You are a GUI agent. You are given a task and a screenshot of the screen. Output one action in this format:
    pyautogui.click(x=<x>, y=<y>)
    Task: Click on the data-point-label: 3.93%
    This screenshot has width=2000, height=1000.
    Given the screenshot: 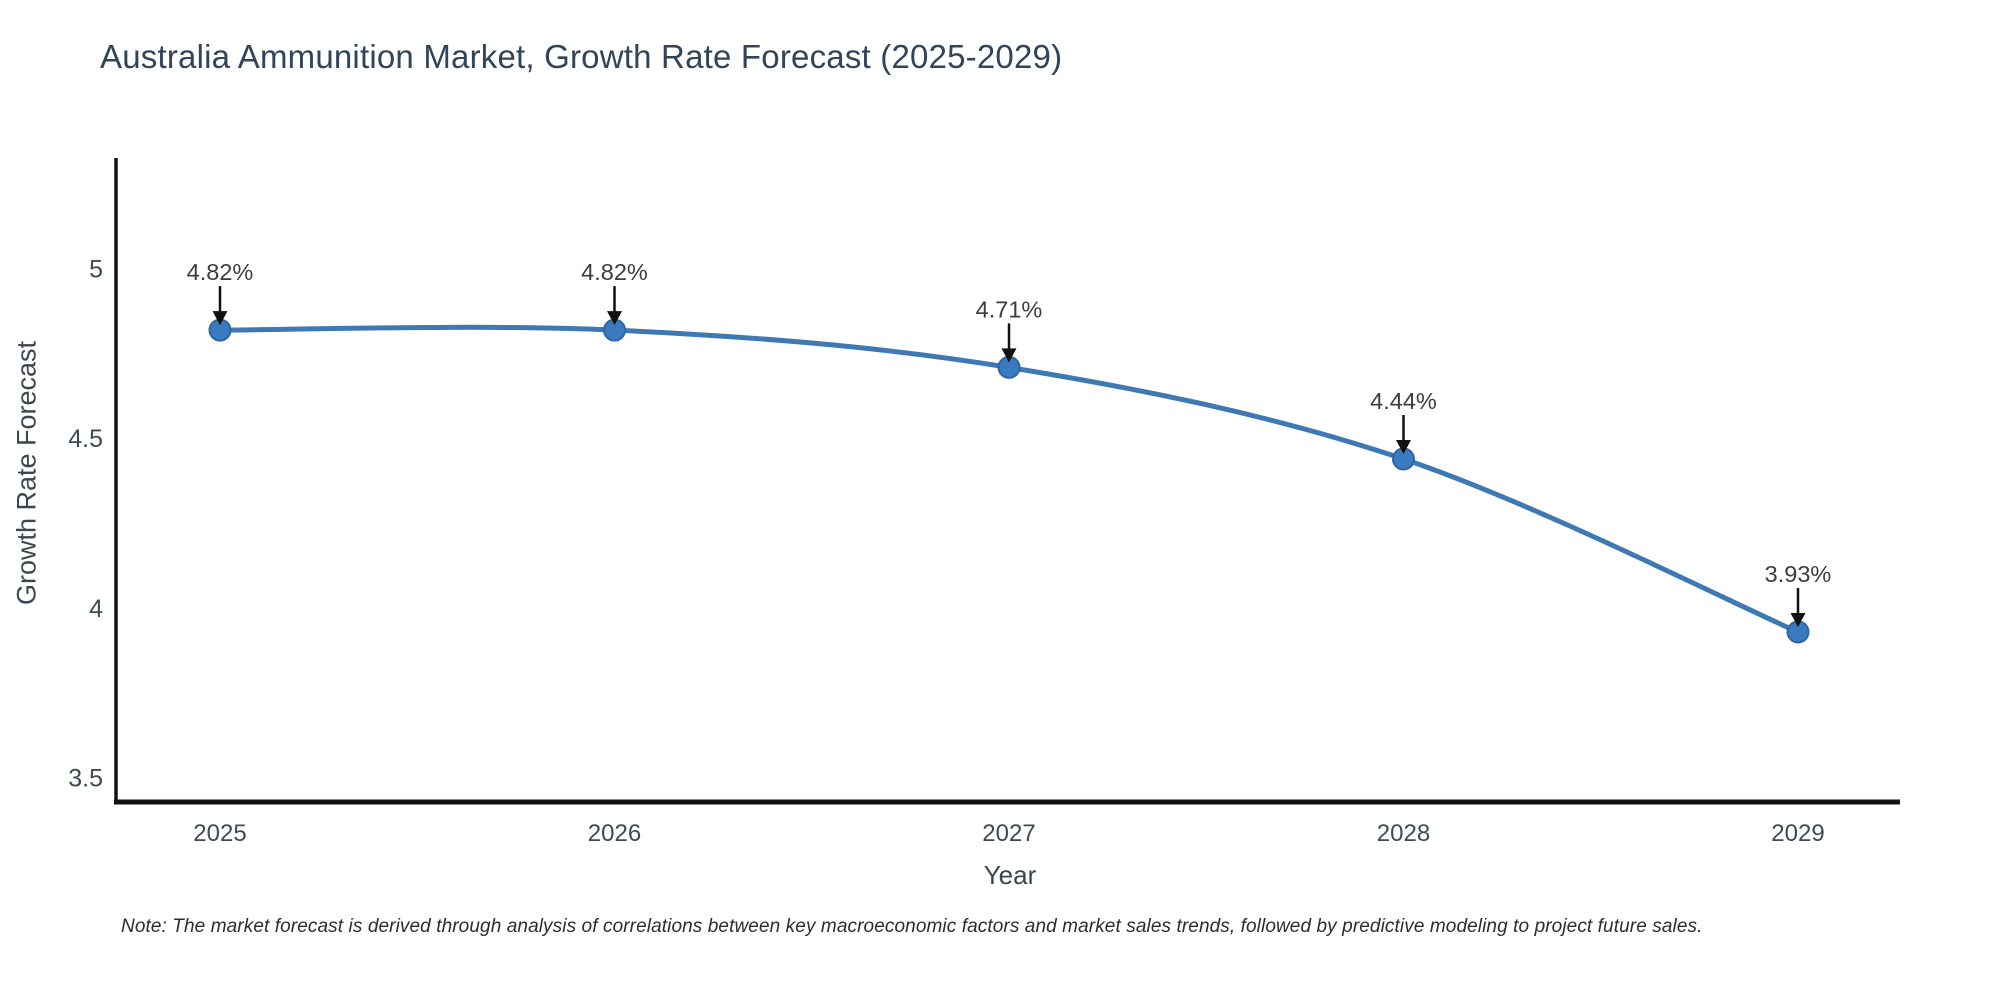 What is the action you would take?
    pyautogui.click(x=1798, y=574)
    